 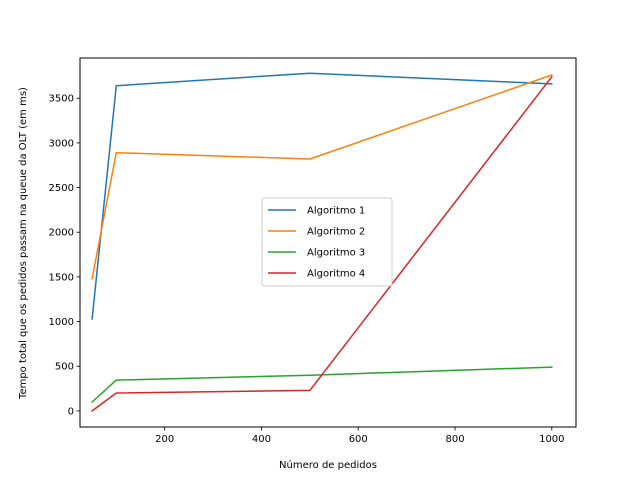 I want to click on legend-box, so click(x=327, y=242).